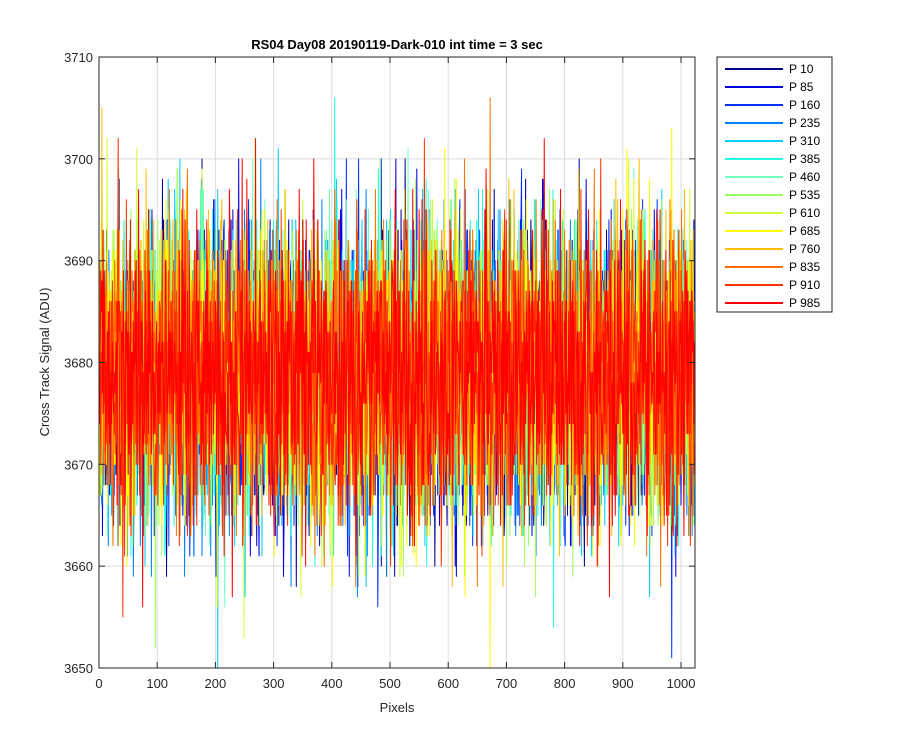  I want to click on legend-box, so click(774, 184).